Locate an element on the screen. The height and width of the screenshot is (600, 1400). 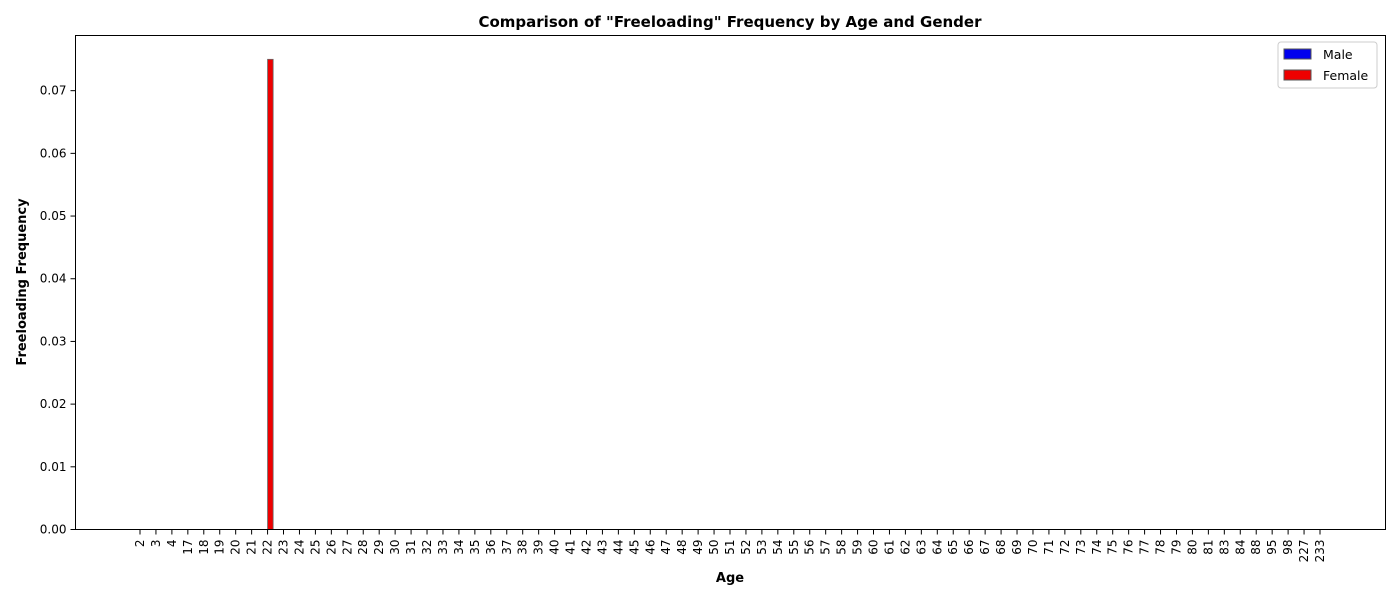
x-tick-label: 46 is located at coordinates (650, 547).